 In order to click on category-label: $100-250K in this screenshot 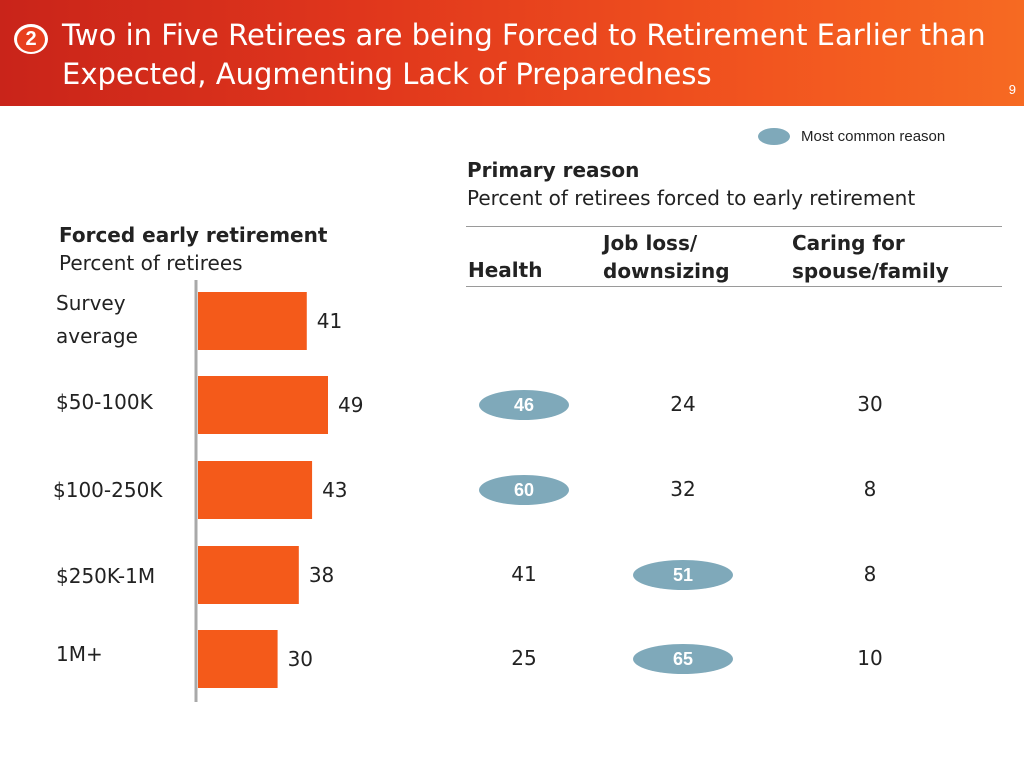, I will do `click(108, 490)`.